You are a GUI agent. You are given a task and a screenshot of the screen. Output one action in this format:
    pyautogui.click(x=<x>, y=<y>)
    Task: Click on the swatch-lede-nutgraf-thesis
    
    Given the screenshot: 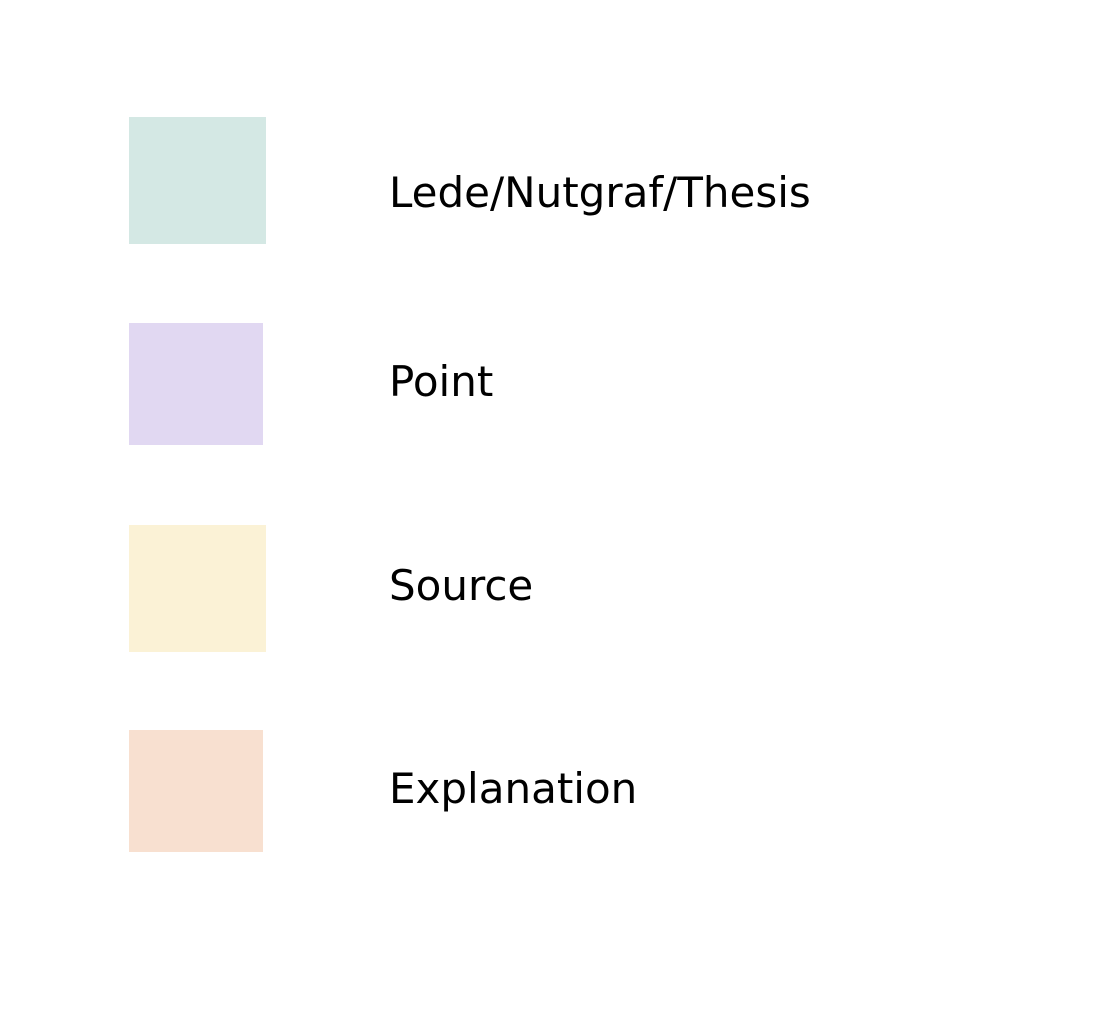 What is the action you would take?
    pyautogui.click(x=197, y=180)
    